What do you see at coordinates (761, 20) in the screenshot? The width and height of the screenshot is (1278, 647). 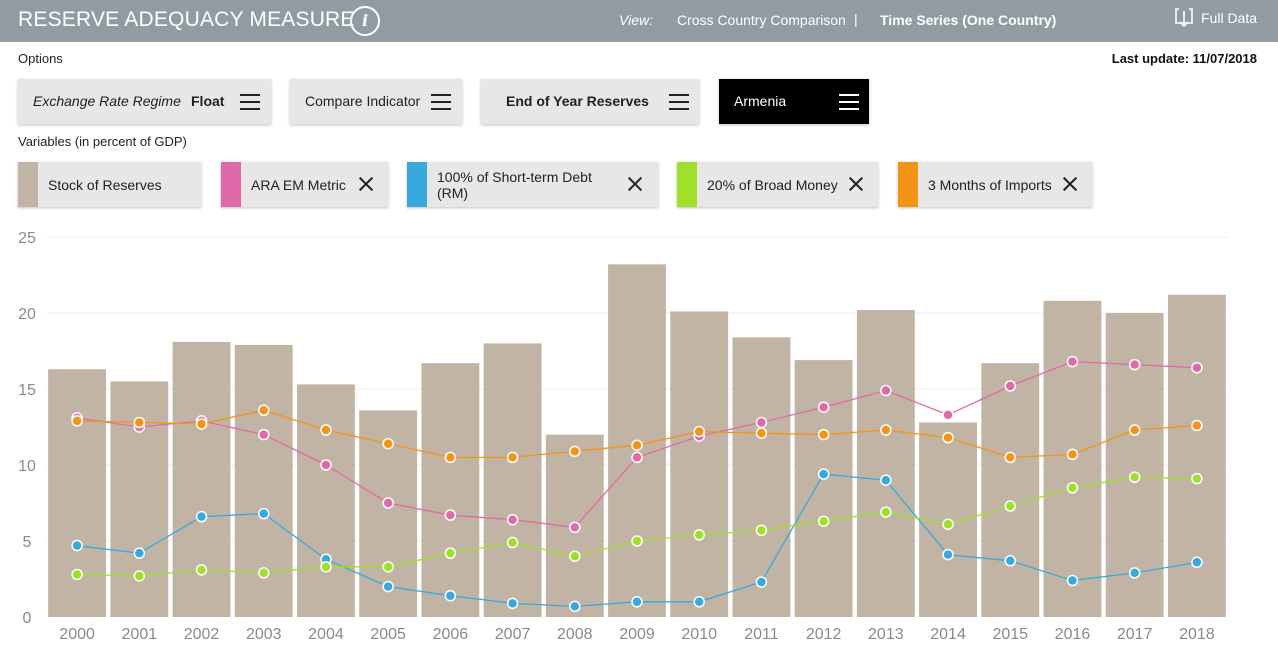 I see `view-cross-country-link: Cross Country Comparison` at bounding box center [761, 20].